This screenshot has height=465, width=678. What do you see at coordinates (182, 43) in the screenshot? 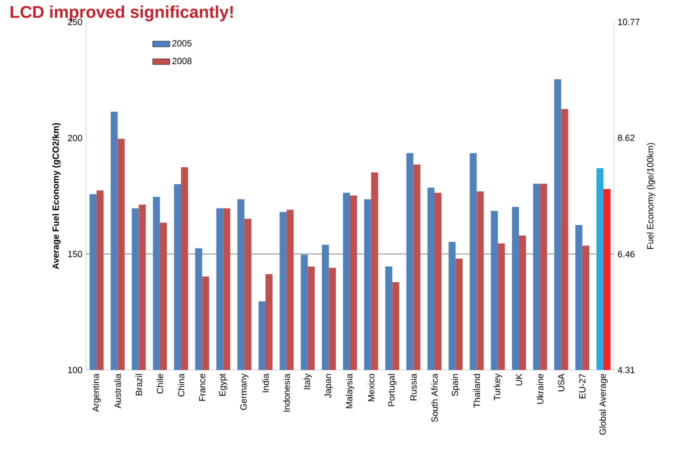
I see `legend-label: 2005` at bounding box center [182, 43].